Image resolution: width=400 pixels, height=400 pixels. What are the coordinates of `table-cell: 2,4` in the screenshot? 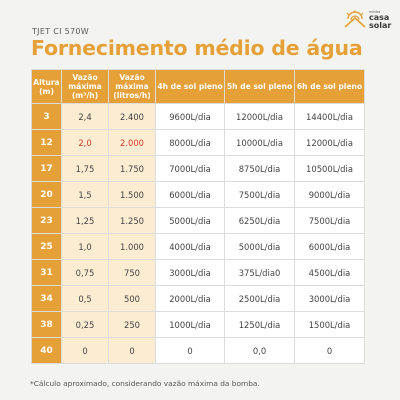 It's located at (85, 116).